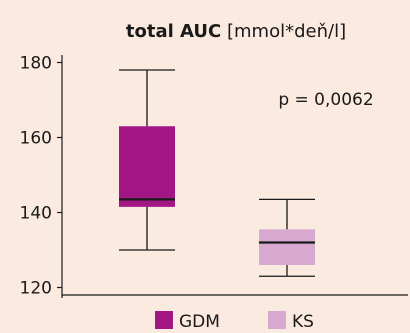  I want to click on gdm-box, so click(147, 166).